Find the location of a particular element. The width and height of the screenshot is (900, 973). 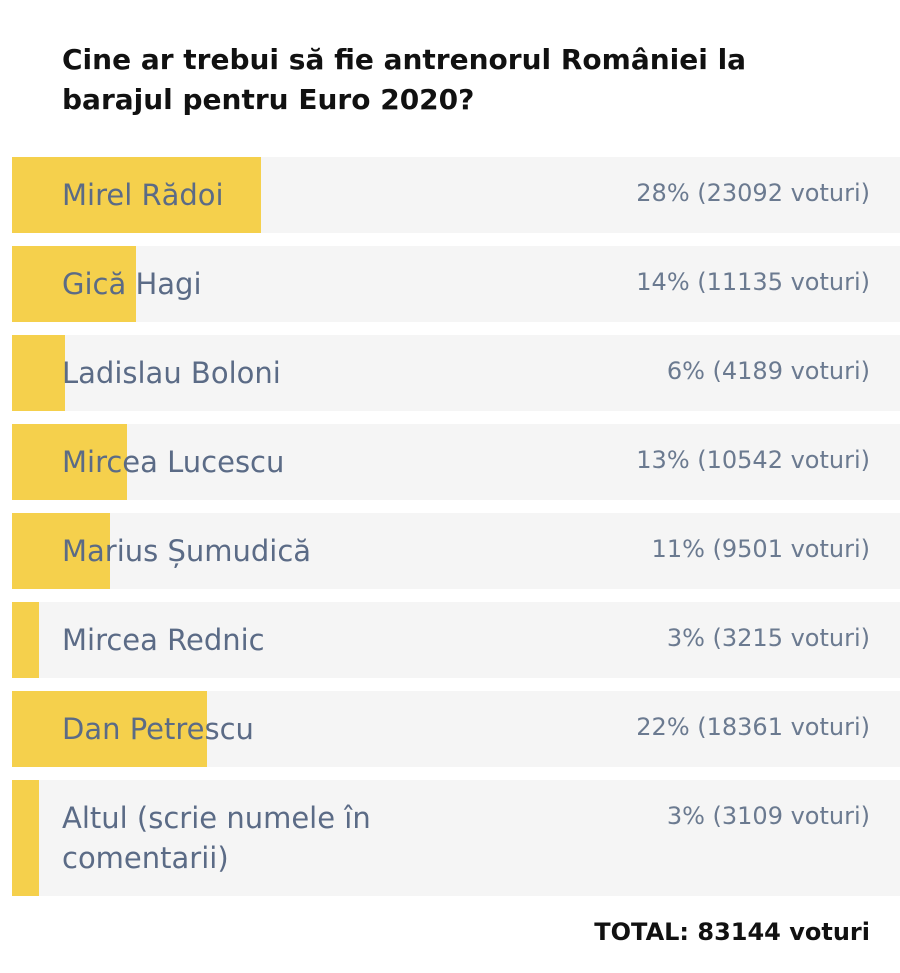

poll-option: Mirel Rădoi 28% (23092 voturi) is located at coordinates (456, 195).